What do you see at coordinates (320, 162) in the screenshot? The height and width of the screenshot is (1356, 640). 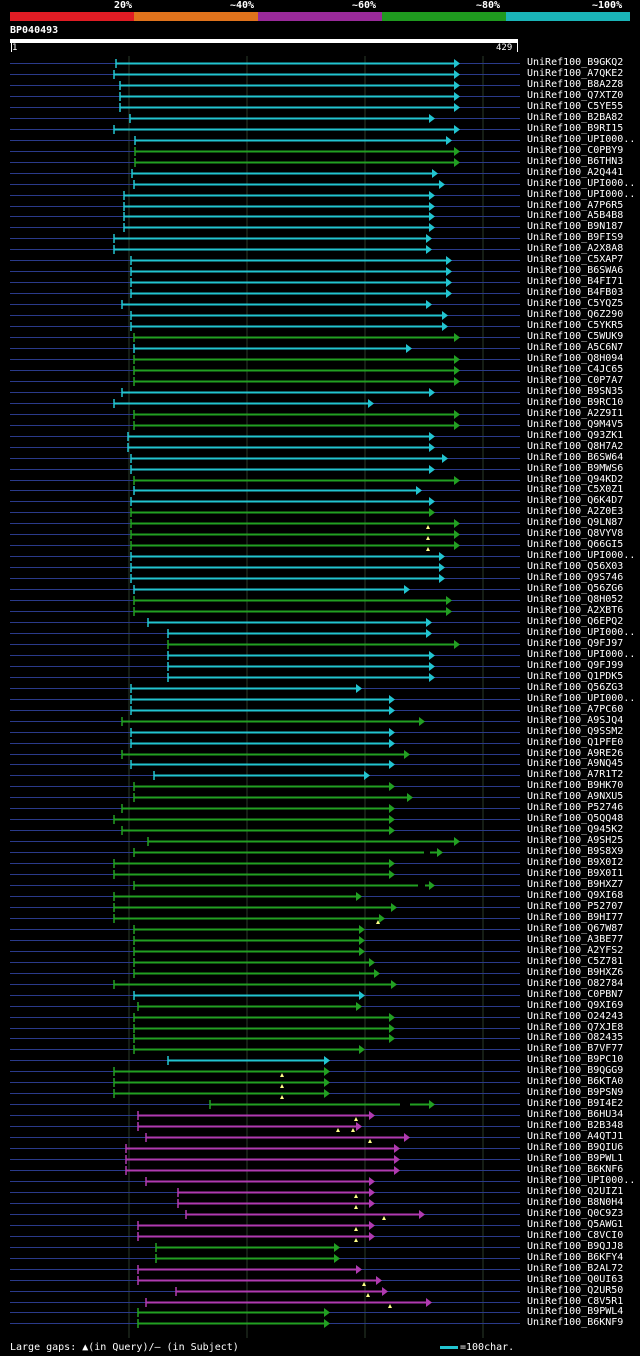 I see `table-row: UniRef100_B6THN3` at bounding box center [320, 162].